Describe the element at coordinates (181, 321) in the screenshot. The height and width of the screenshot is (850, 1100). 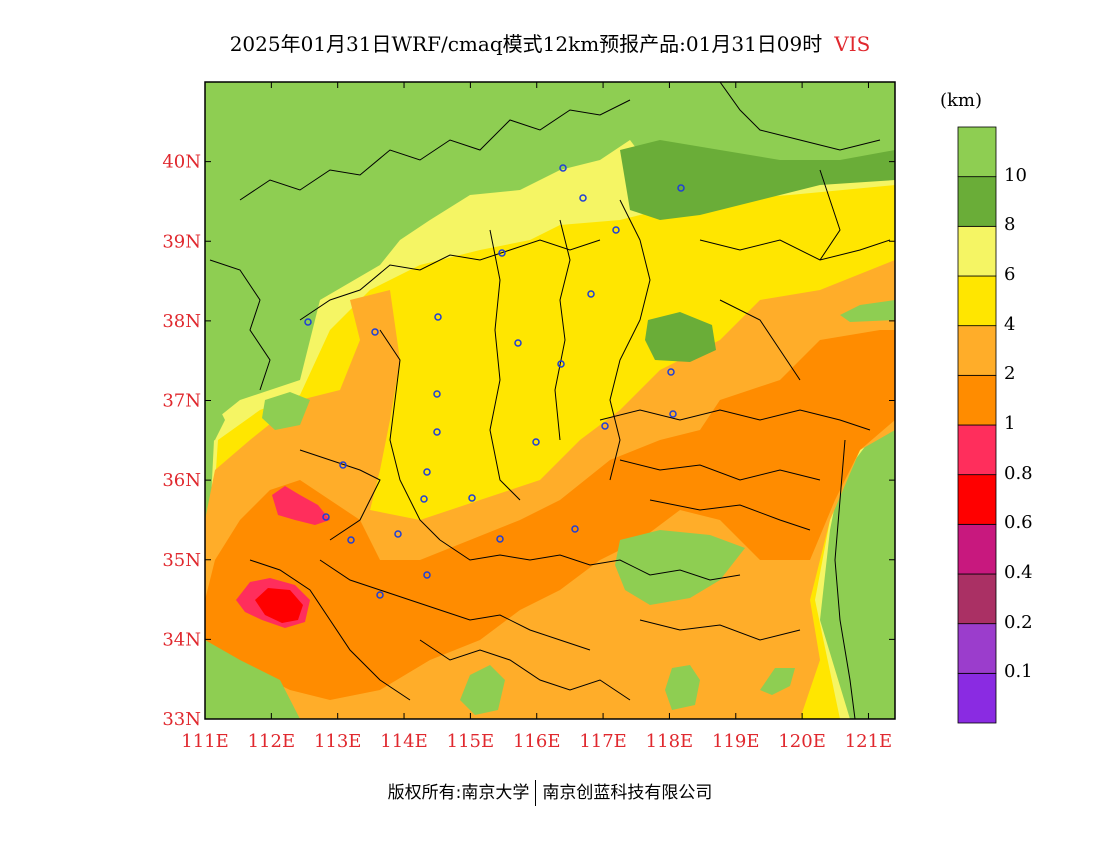
I see `lat-tick-label: 38N` at that location.